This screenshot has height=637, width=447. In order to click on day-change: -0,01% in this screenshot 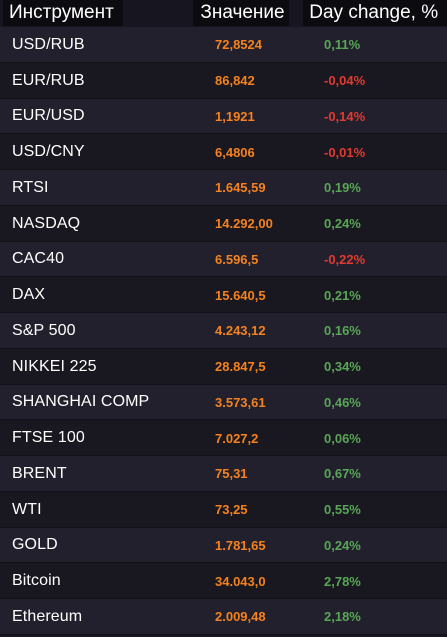, I will do `click(345, 152)`.